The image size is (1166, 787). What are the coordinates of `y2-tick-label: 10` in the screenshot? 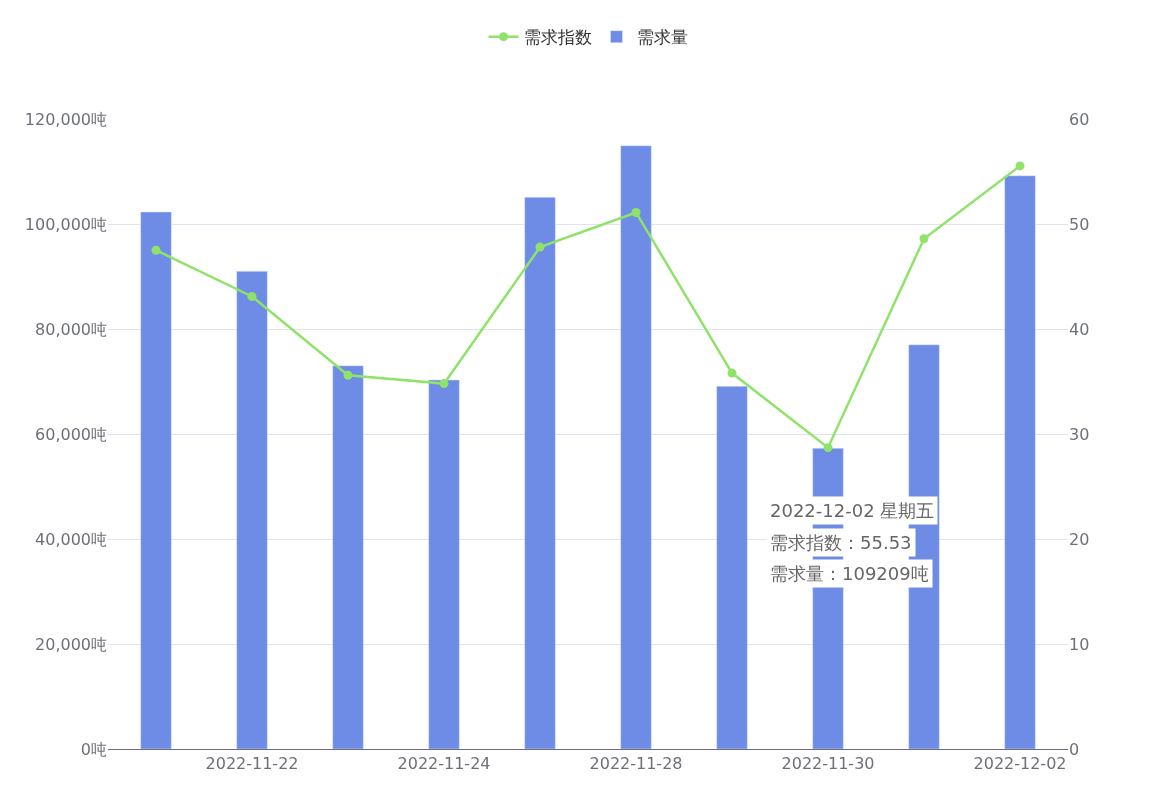 It's located at (1079, 644).